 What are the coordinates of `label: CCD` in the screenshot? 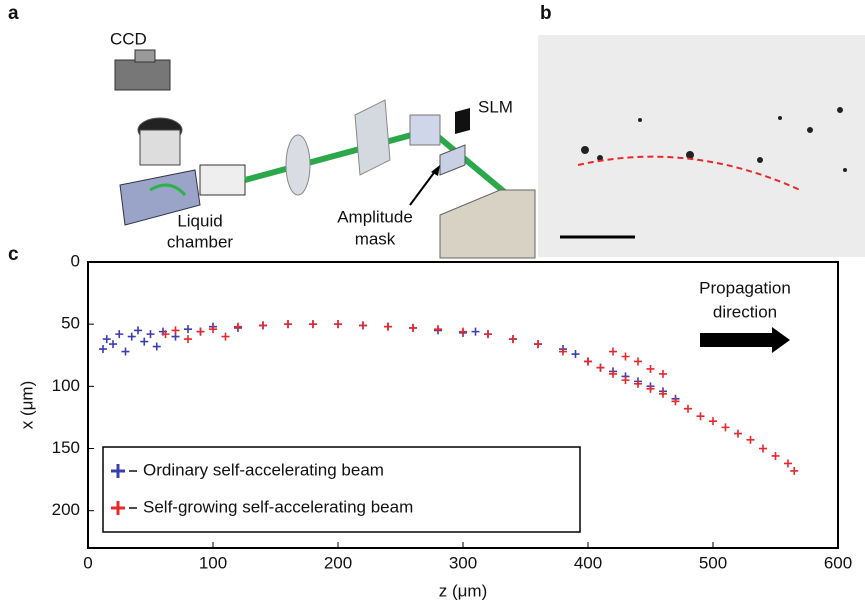 It's located at (128, 38).